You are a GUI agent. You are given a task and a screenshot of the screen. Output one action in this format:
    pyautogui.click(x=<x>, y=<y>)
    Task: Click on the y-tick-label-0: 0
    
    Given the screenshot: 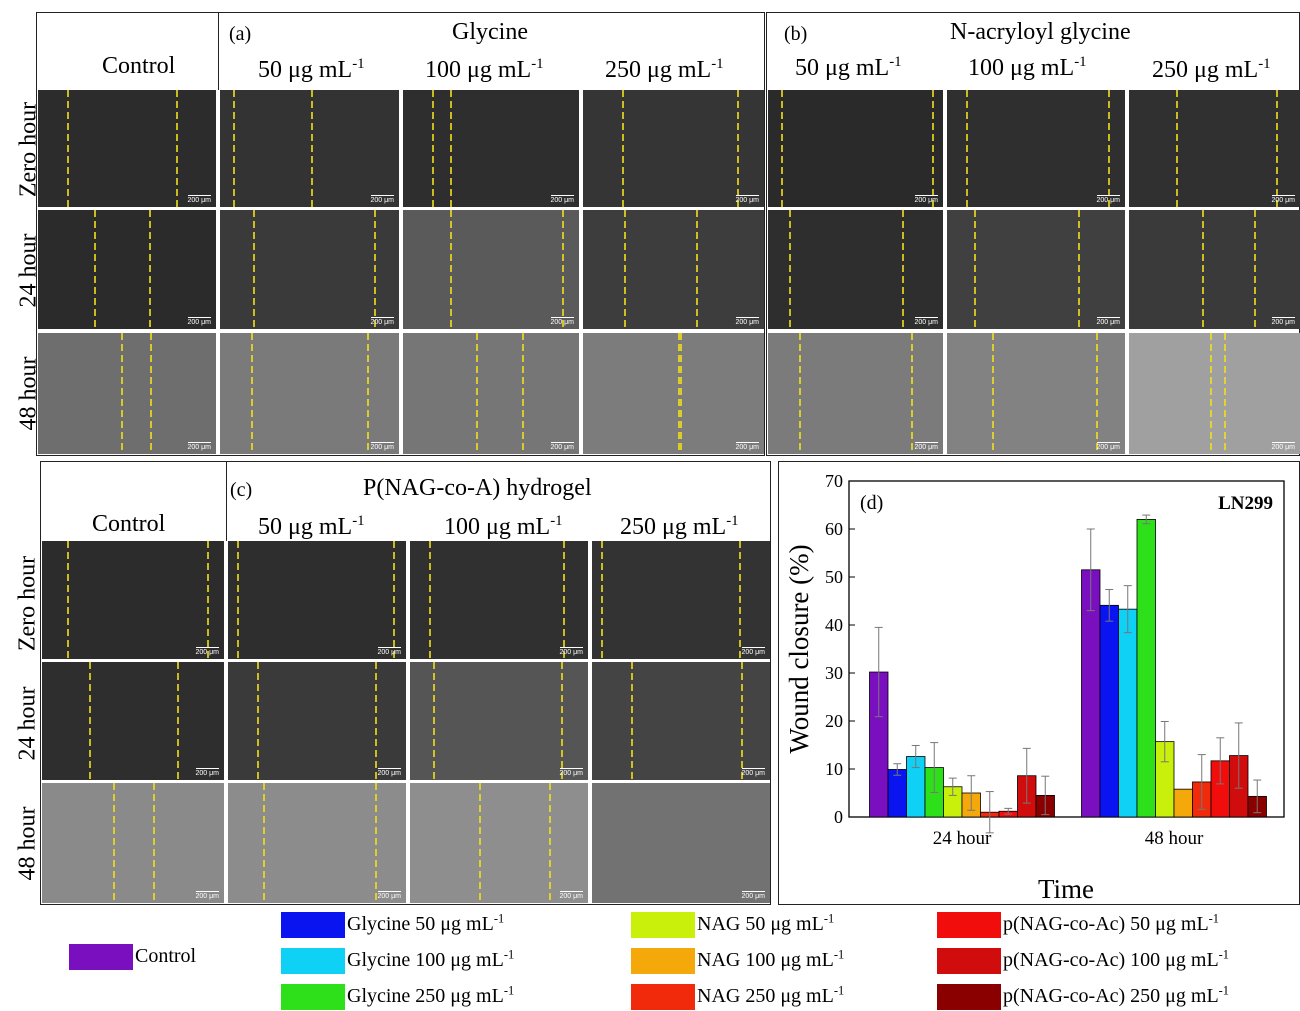 What is the action you would take?
    pyautogui.click(x=838, y=817)
    